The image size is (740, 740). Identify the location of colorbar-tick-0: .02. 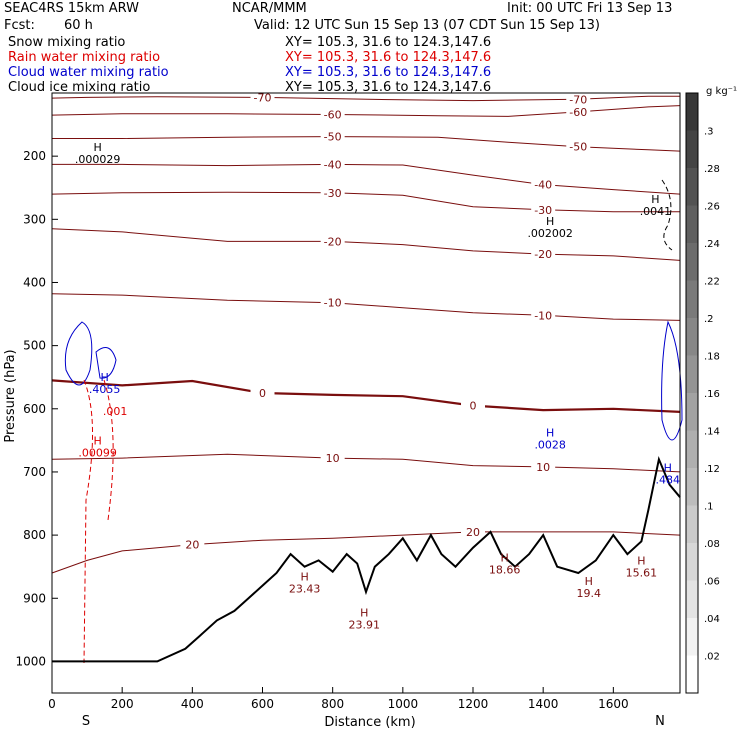
(712, 657).